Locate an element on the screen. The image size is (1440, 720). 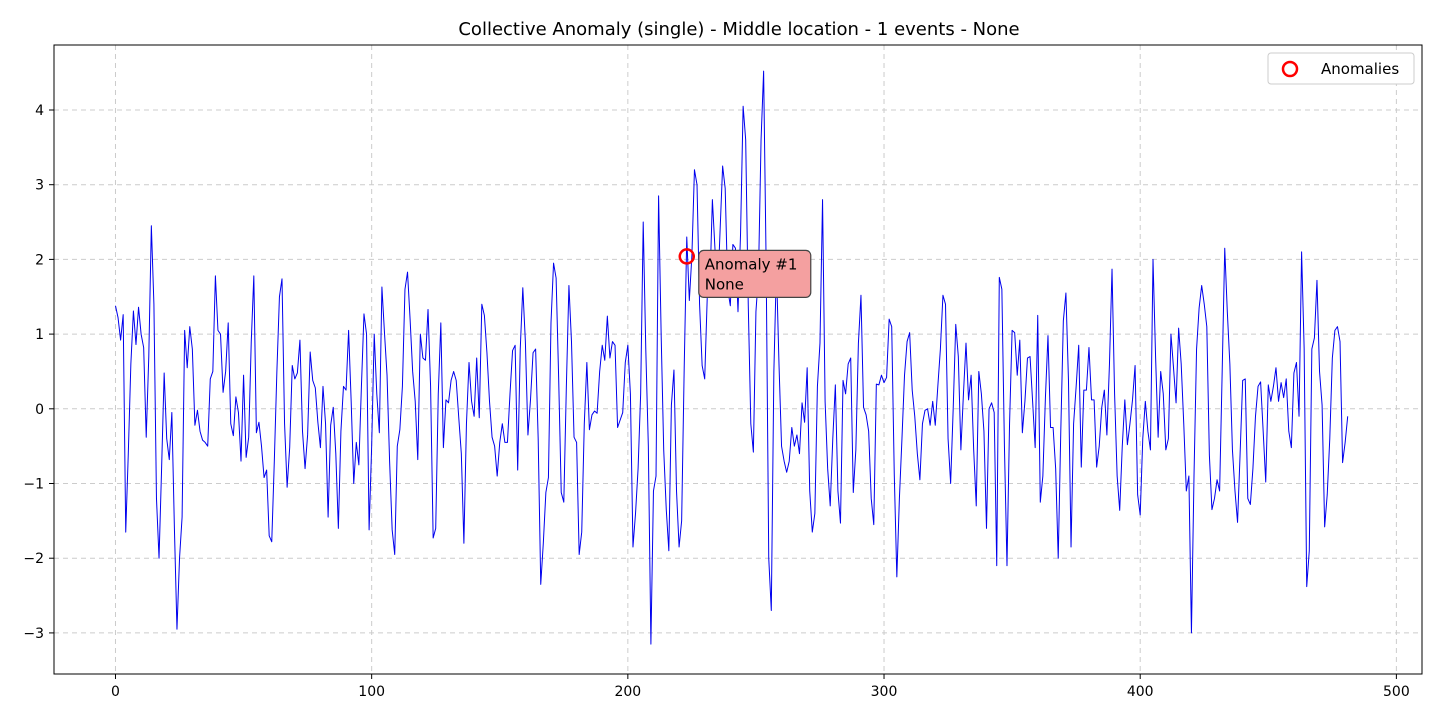
y-tick-label: −3 is located at coordinates (33, 634).